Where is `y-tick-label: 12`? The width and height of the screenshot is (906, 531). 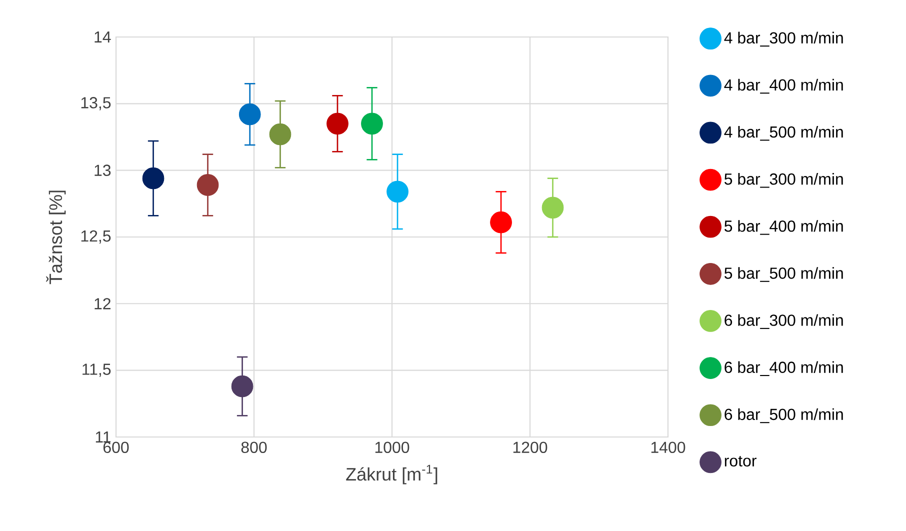 y-tick-label: 12 is located at coordinates (102, 304).